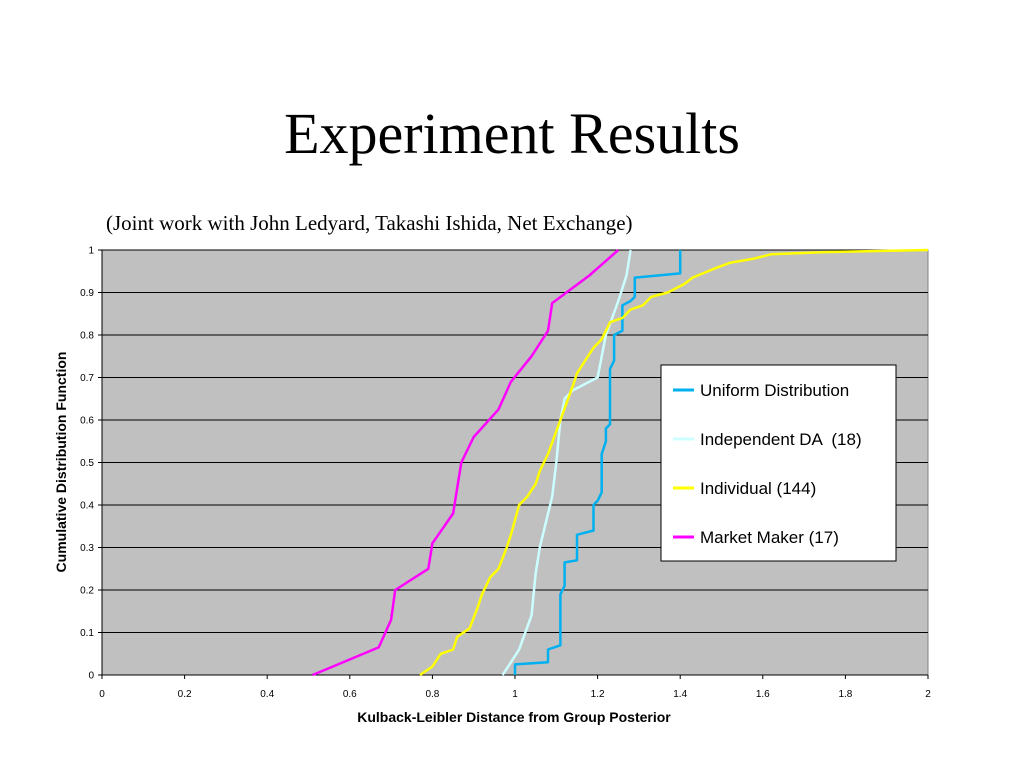  What do you see at coordinates (102, 694) in the screenshot?
I see `x-tick-label: 0` at bounding box center [102, 694].